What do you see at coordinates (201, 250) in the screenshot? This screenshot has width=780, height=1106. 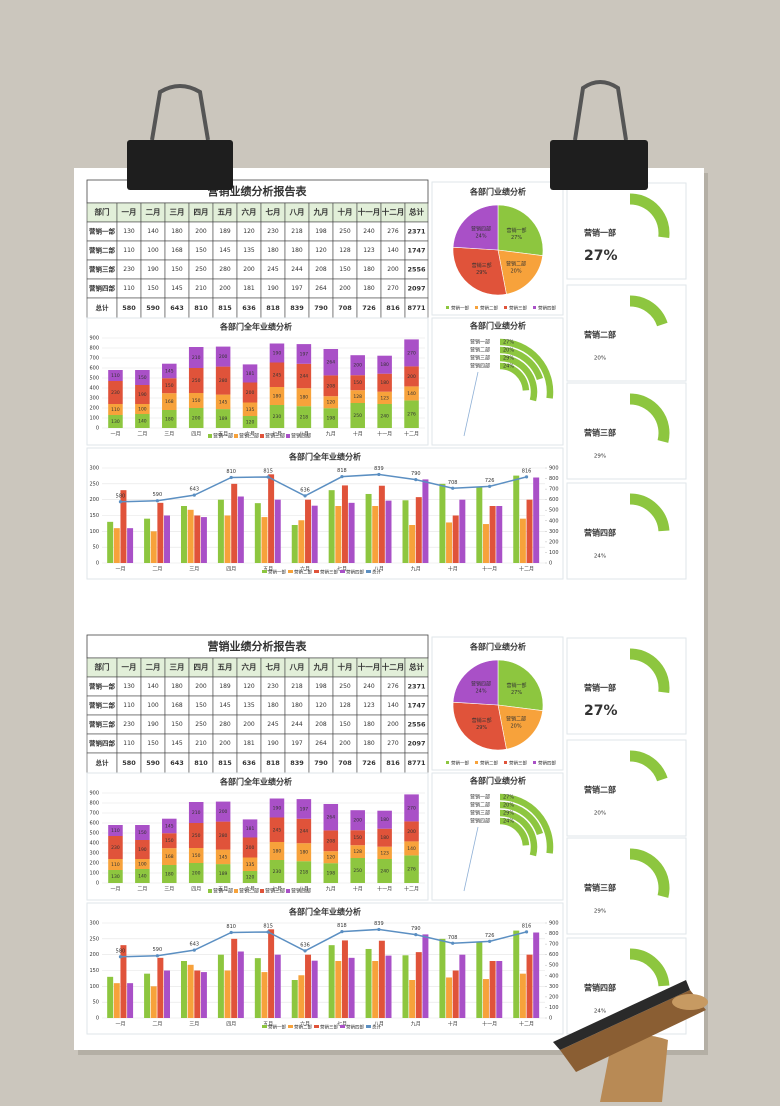 I see `table-cell-text: 150` at bounding box center [201, 250].